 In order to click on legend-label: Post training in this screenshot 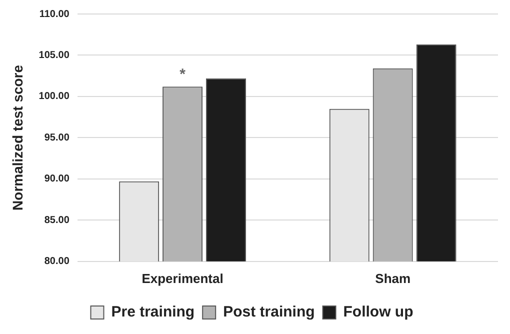, I will do `click(269, 312)`.